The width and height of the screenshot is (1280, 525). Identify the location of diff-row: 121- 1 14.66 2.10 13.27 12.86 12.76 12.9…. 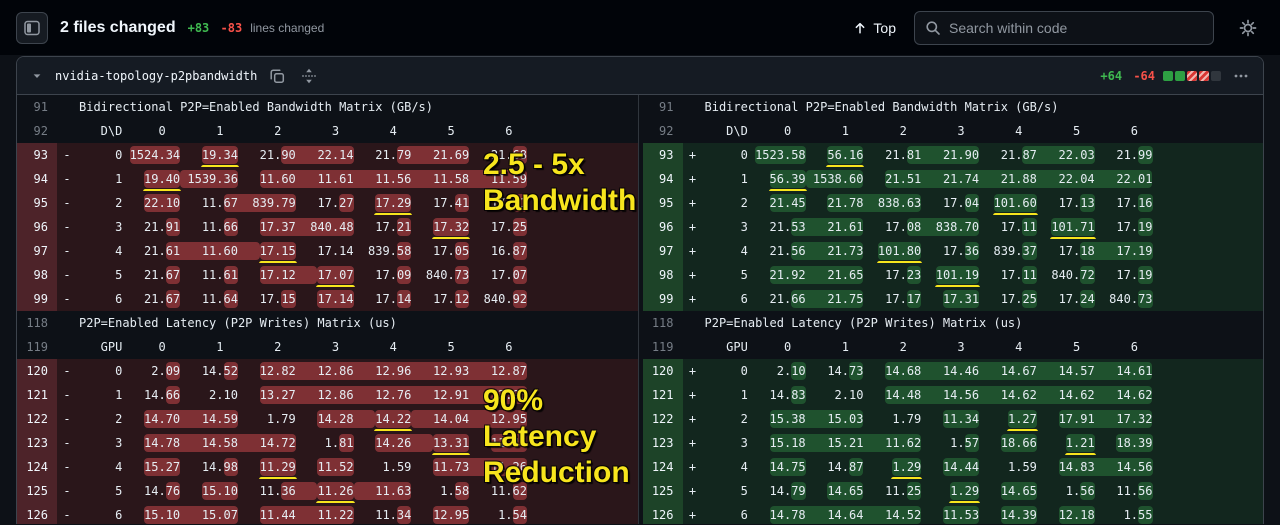
(327, 395).